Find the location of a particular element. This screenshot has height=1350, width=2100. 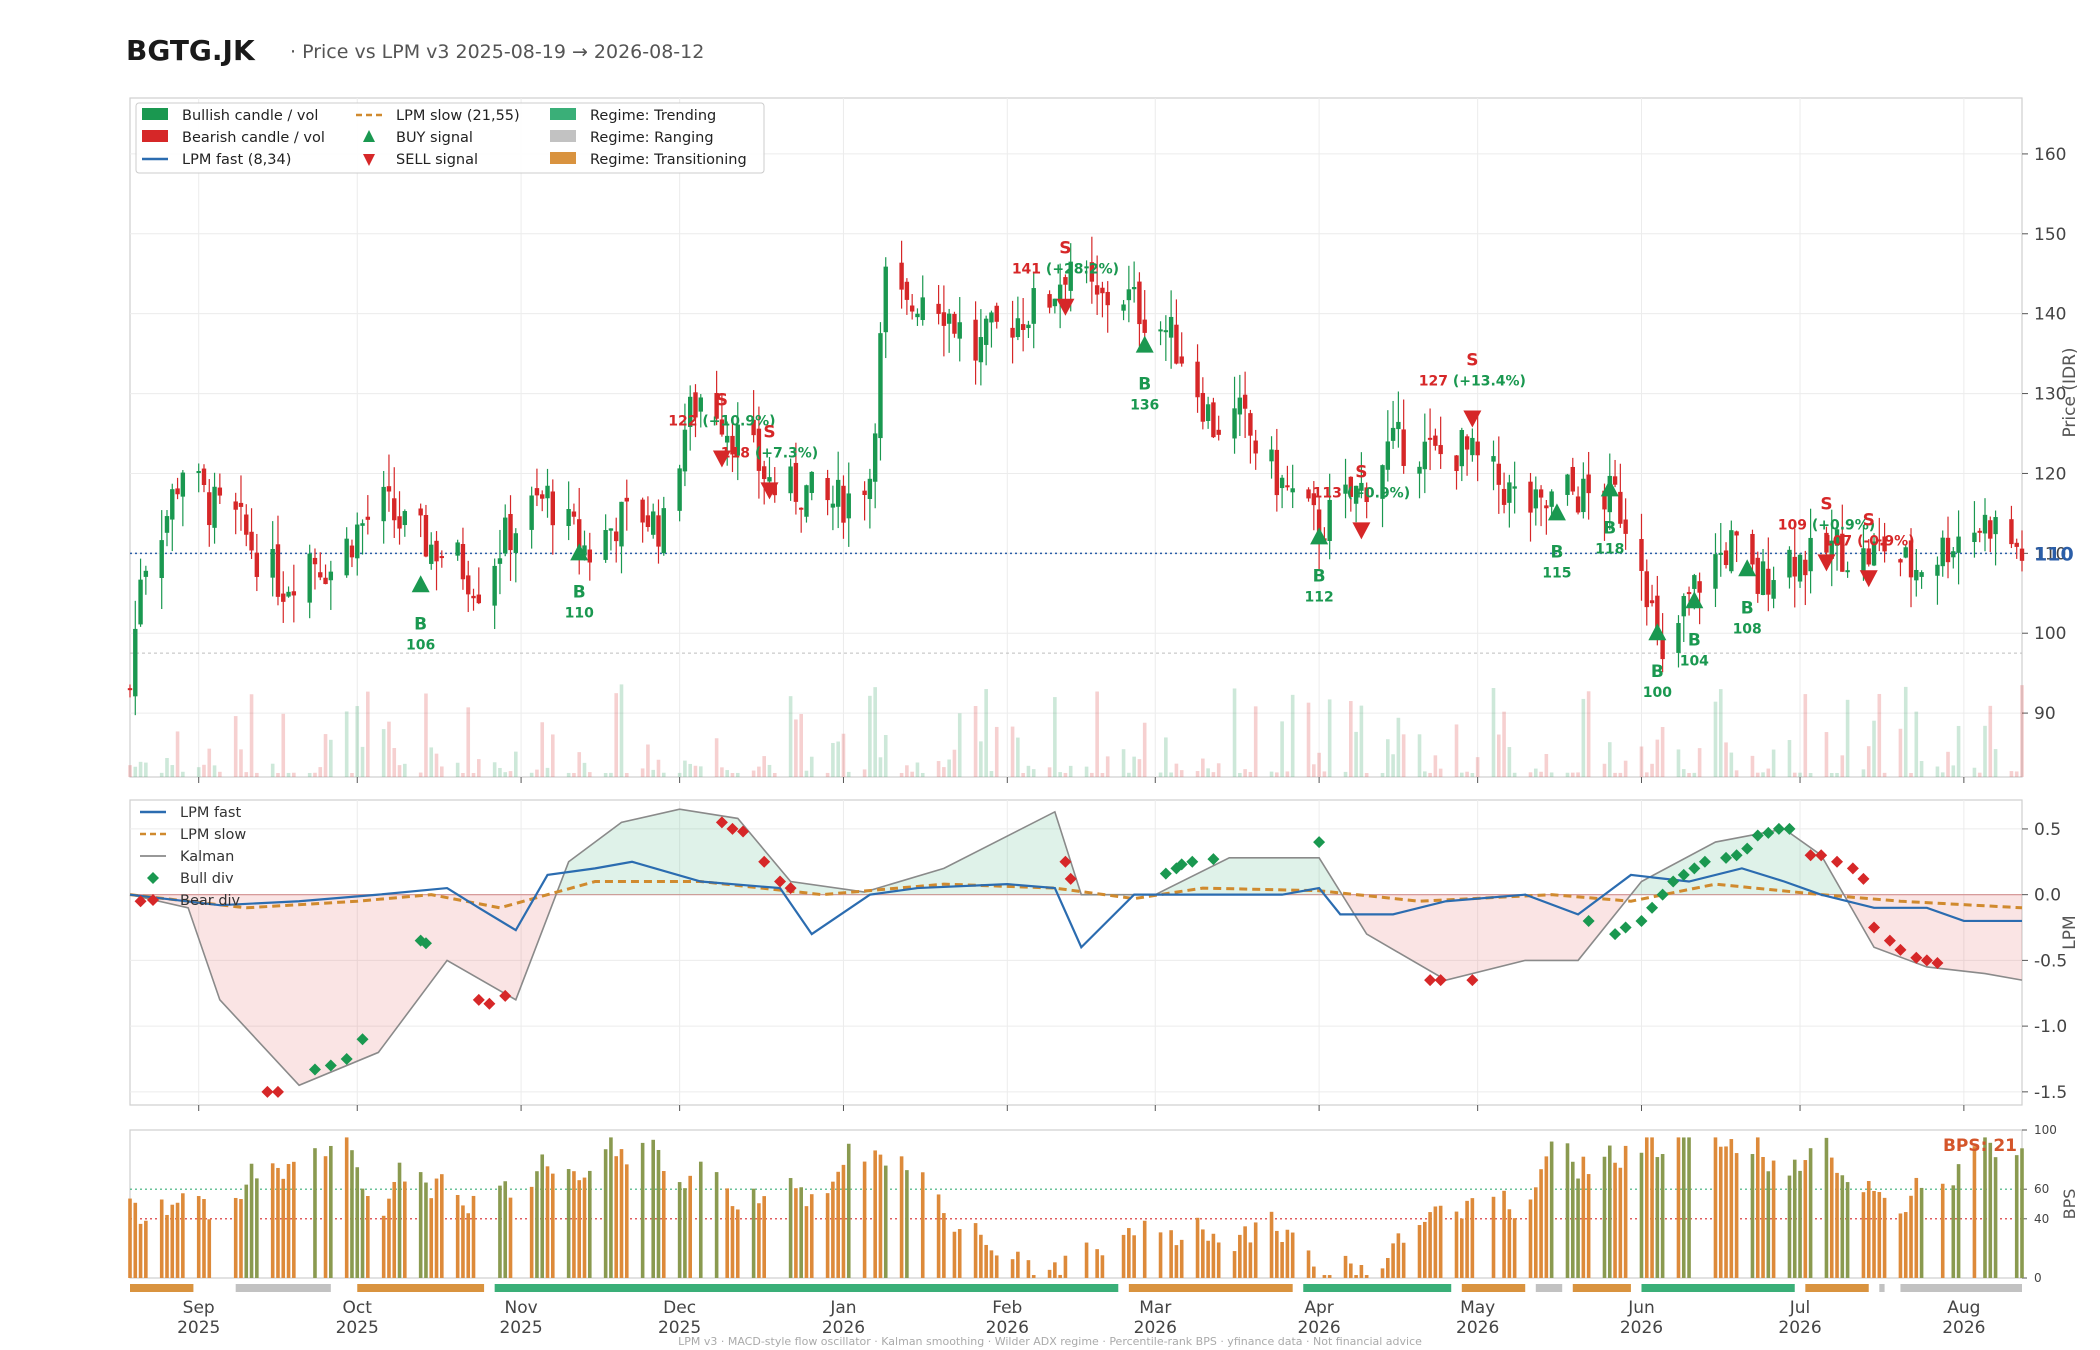

regime-strip-ranging is located at coordinates (283, 1288).